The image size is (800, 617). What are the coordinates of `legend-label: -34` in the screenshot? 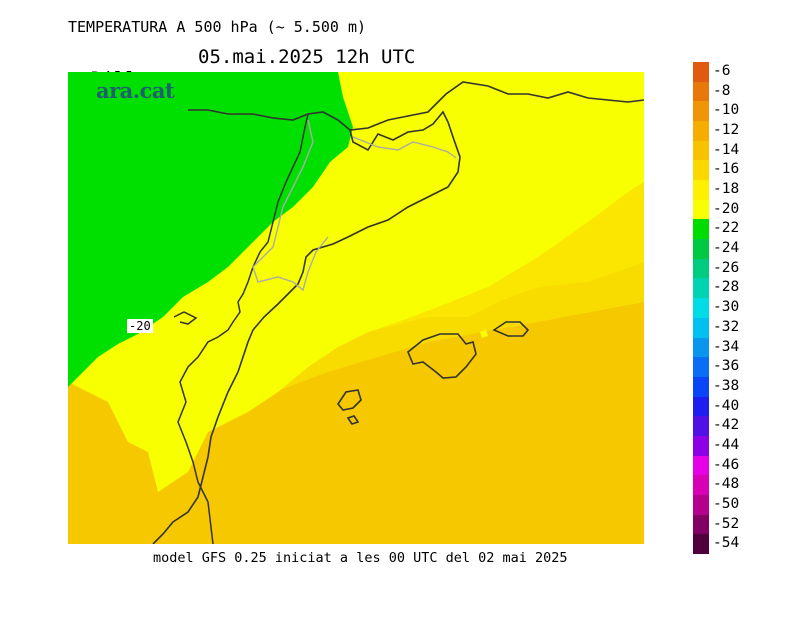 It's located at (726, 346).